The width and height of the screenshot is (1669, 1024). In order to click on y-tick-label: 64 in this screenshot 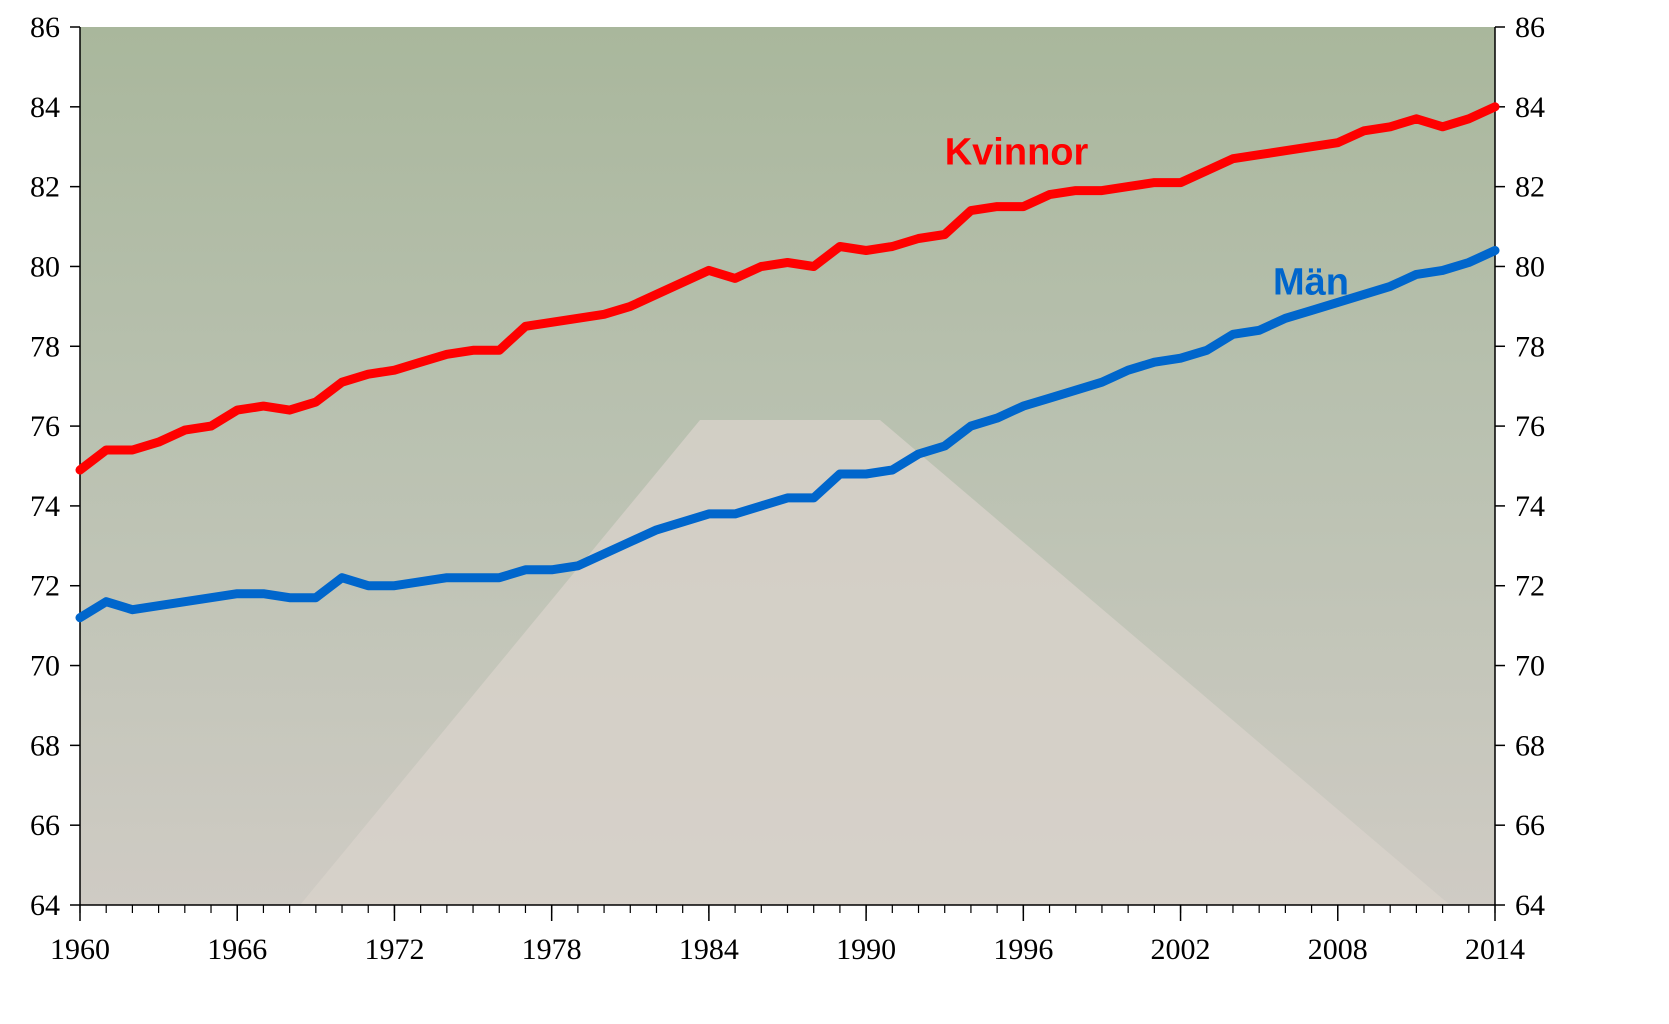, I will do `click(45, 905)`.